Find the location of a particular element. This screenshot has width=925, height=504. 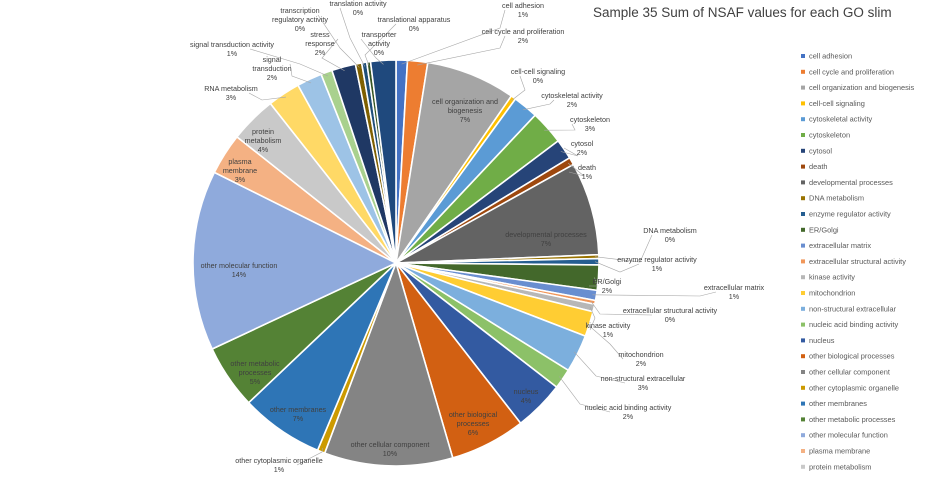

leader-death is located at coordinates (576, 169).